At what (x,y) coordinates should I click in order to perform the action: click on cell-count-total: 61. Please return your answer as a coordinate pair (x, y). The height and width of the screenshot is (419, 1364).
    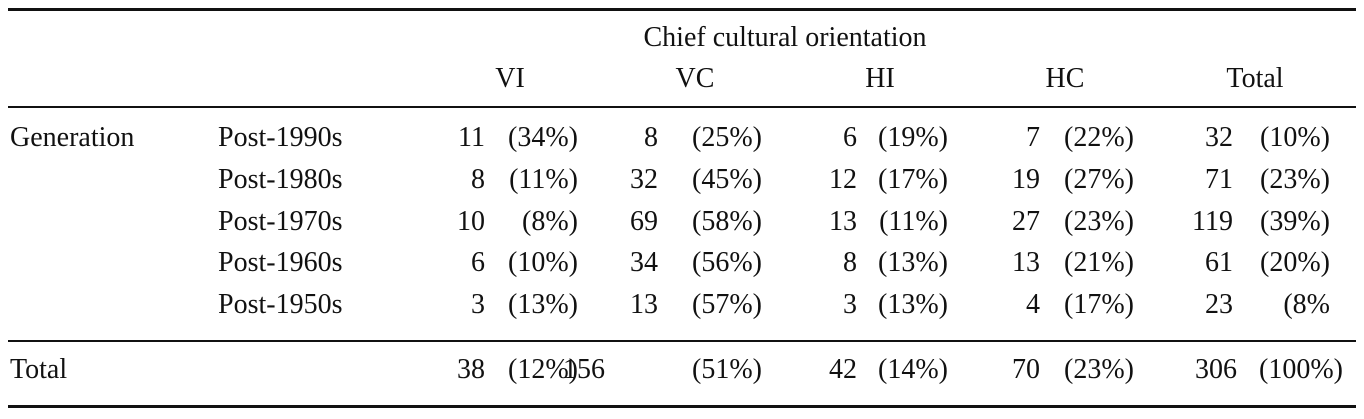
    Looking at the image, I should click on (1219, 262).